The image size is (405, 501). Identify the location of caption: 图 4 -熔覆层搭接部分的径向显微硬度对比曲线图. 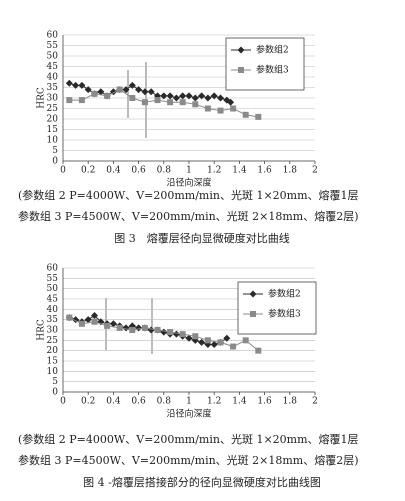
(202, 482).